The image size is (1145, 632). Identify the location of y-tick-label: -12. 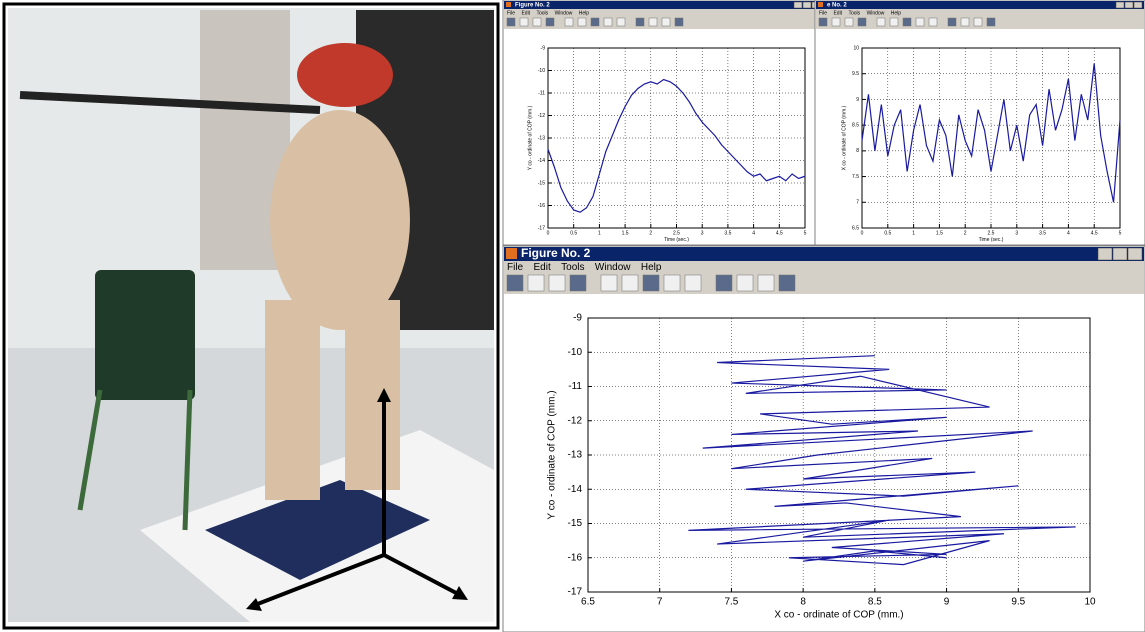
(541, 116).